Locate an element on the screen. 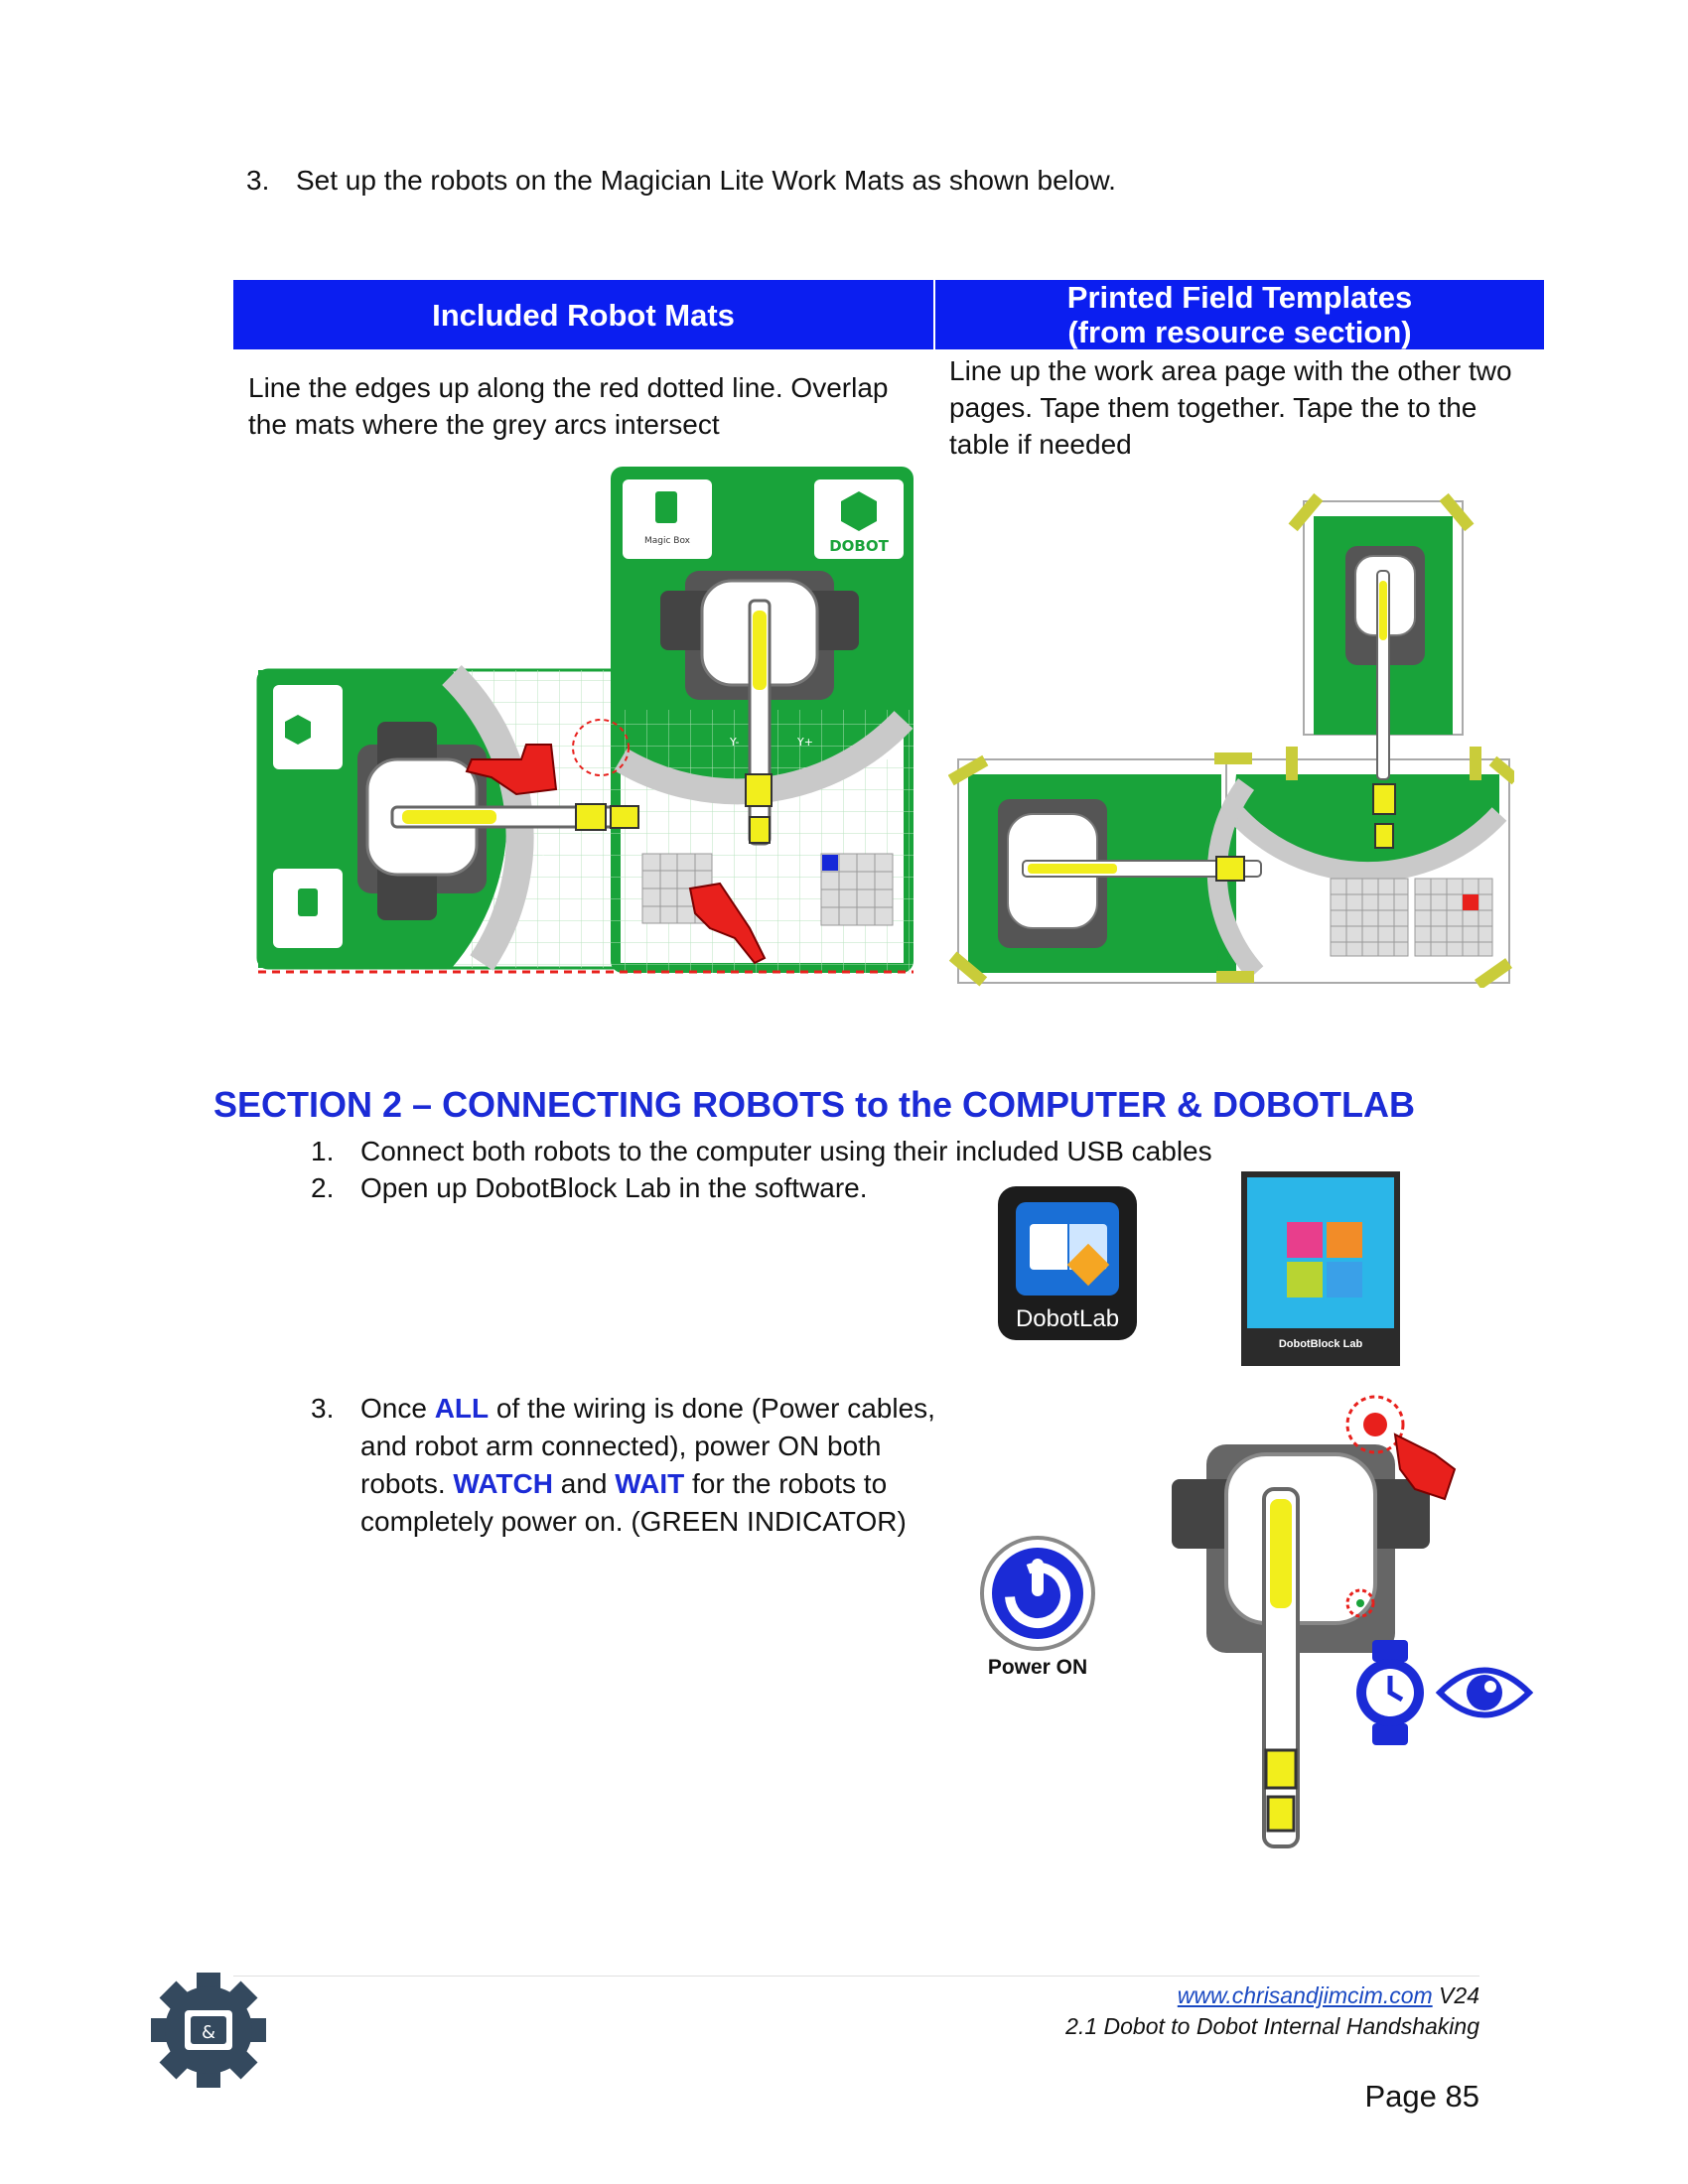  robot-top-view-illustration is located at coordinates (1314, 1621).